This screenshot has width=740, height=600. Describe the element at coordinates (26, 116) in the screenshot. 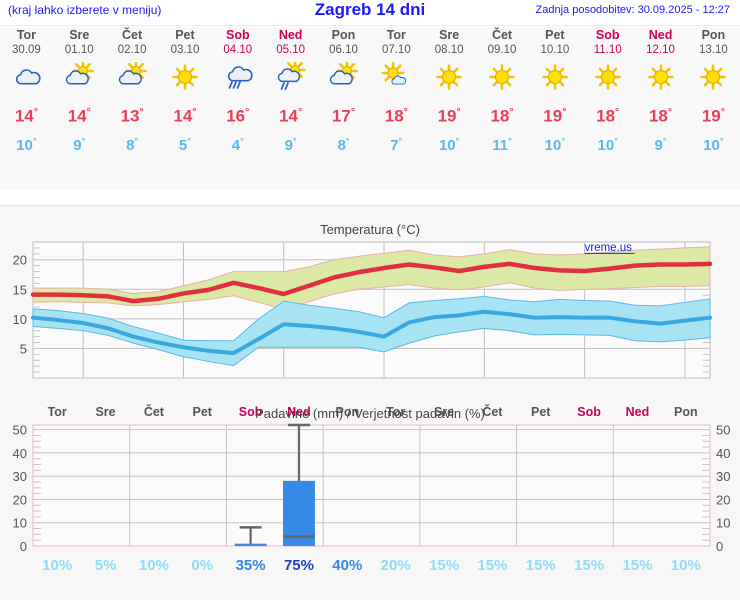

I see `day-tmax-0: 14°` at that location.